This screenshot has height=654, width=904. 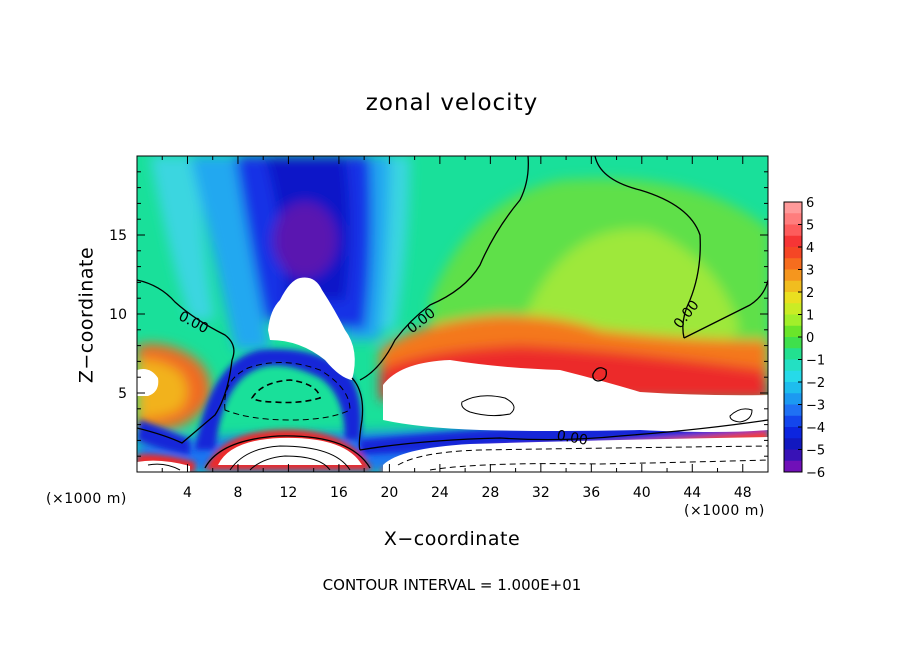 What do you see at coordinates (815, 473) in the screenshot?
I see `colorbar-label: −6` at bounding box center [815, 473].